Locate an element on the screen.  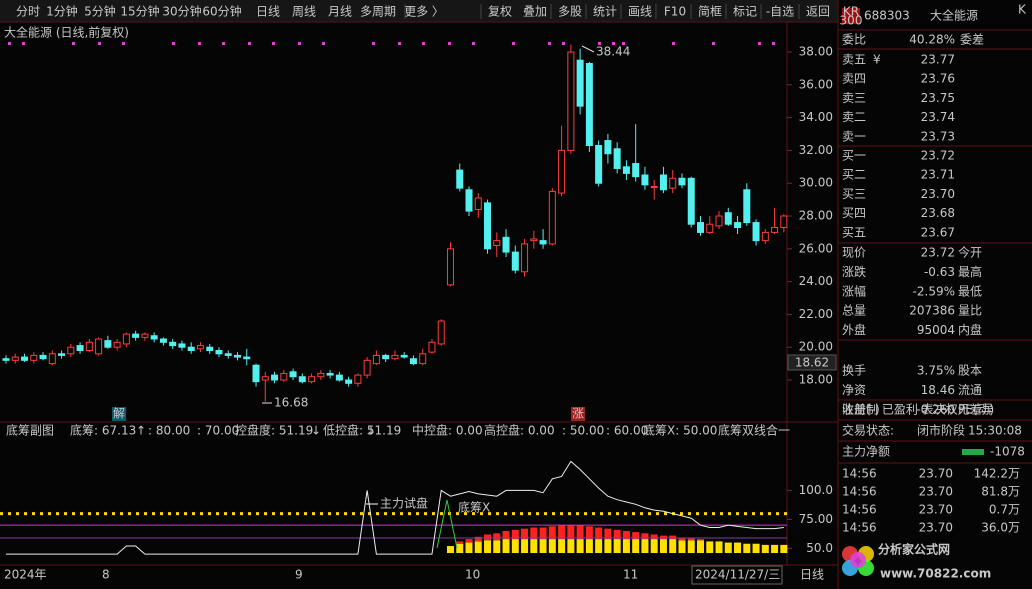
y-tick-label: 30.00 is located at coordinates (816, 183).